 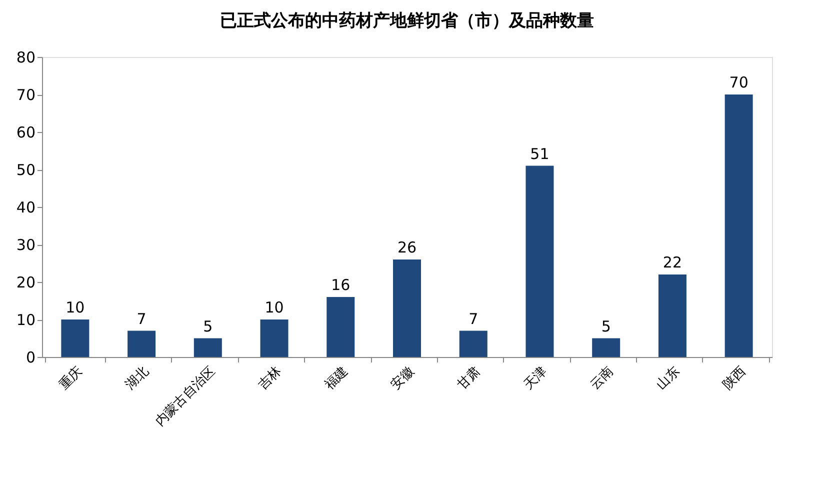 I want to click on data-label: 16, so click(x=340, y=285).